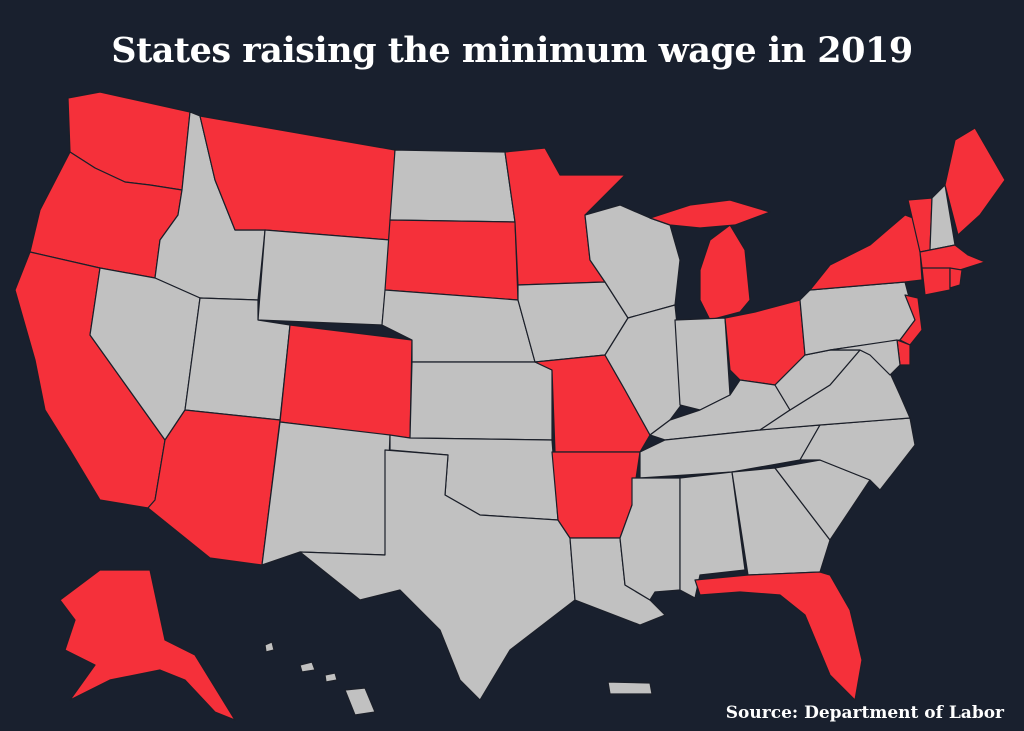 The height and width of the screenshot is (731, 1024). I want to click on state-tx, so click(437, 575).